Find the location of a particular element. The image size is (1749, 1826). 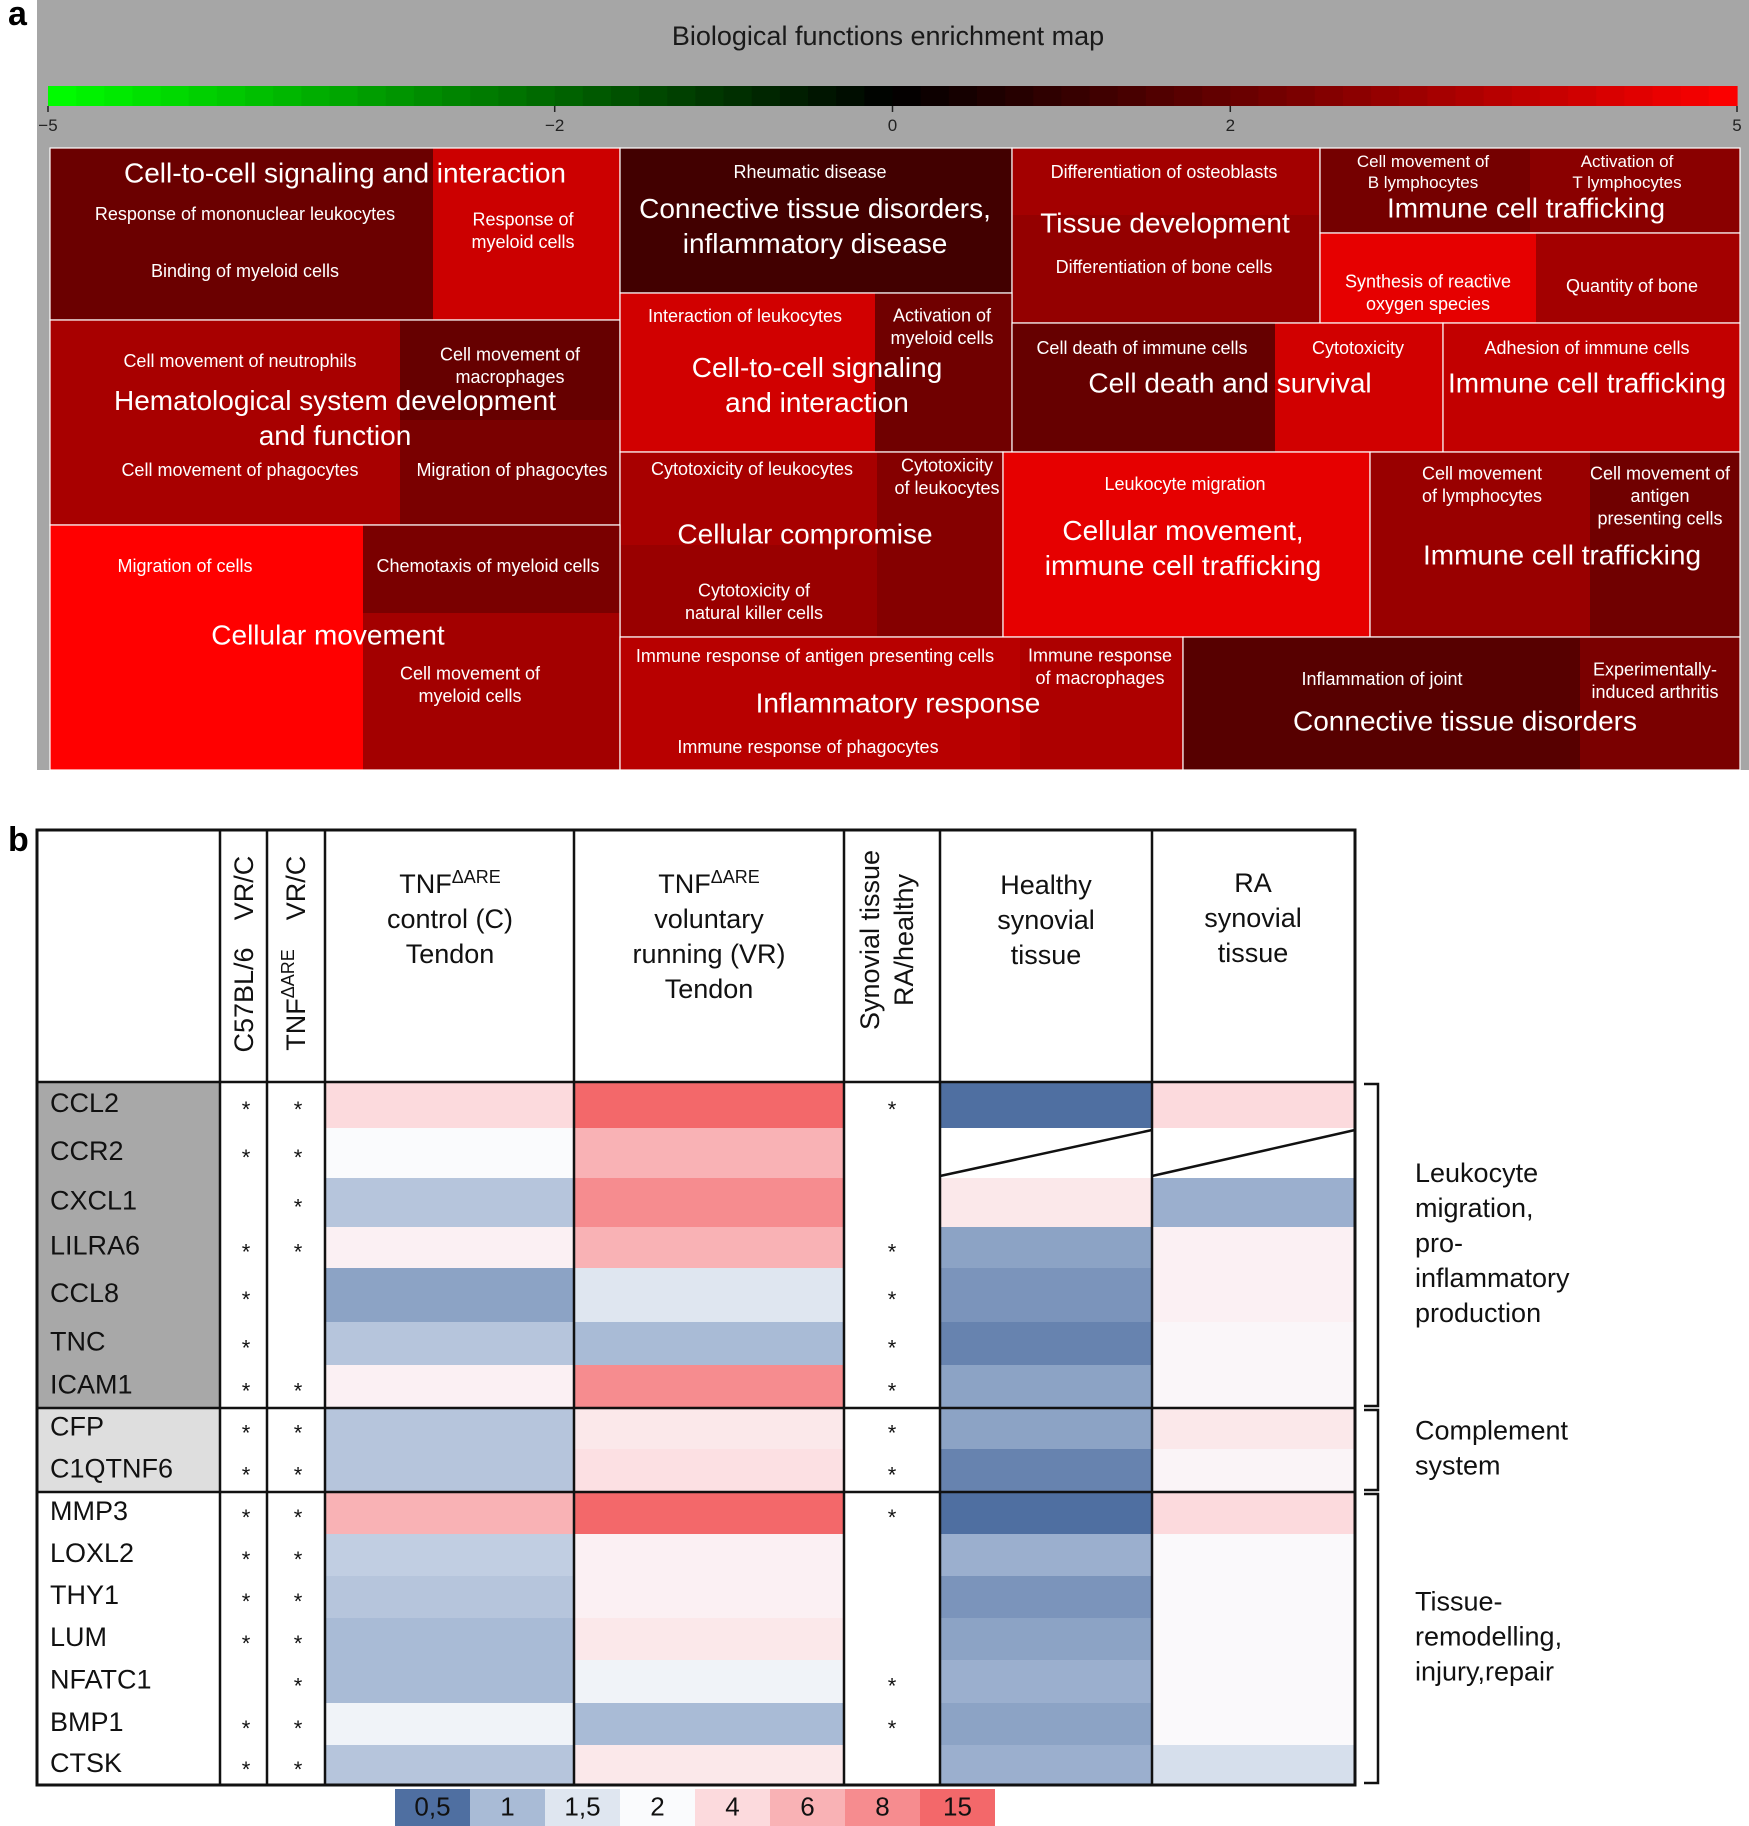

header-ra-line: synovial is located at coordinates (1253, 918).